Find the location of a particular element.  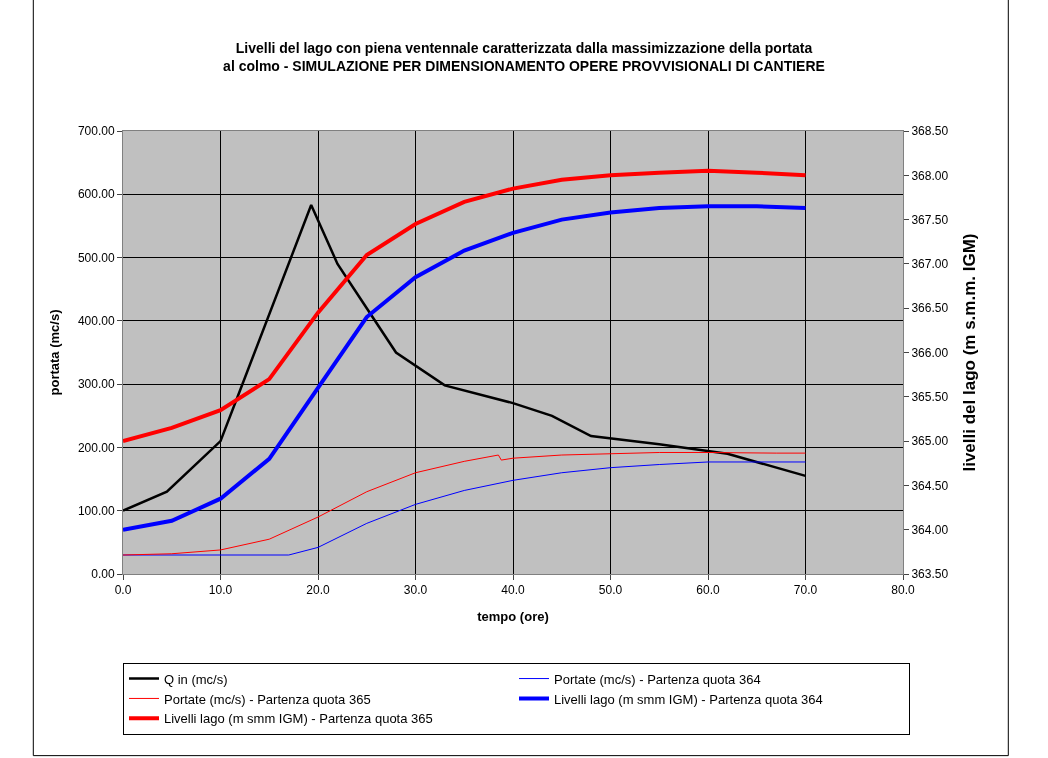

y-tick-label: 300.00 is located at coordinates (96, 384).